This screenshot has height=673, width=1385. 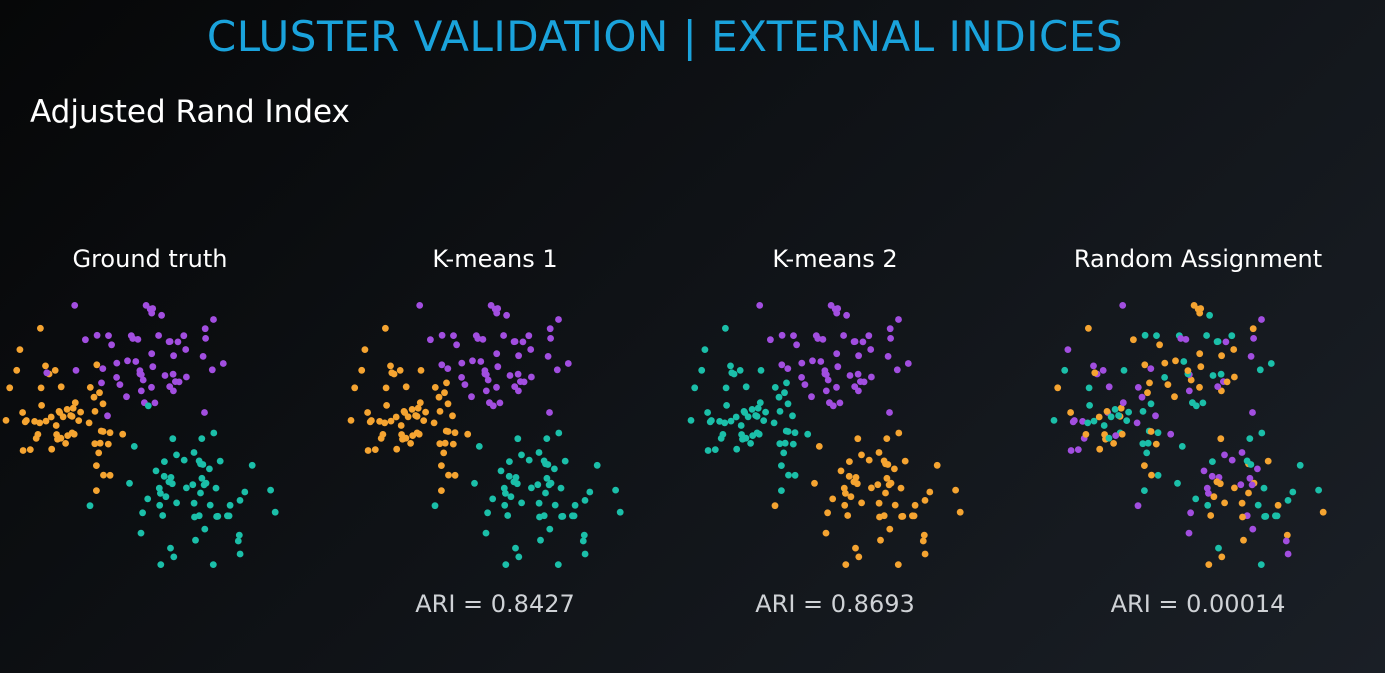 What do you see at coordinates (190, 112) in the screenshot?
I see `page-subtitle: Adjusted Rand Index` at bounding box center [190, 112].